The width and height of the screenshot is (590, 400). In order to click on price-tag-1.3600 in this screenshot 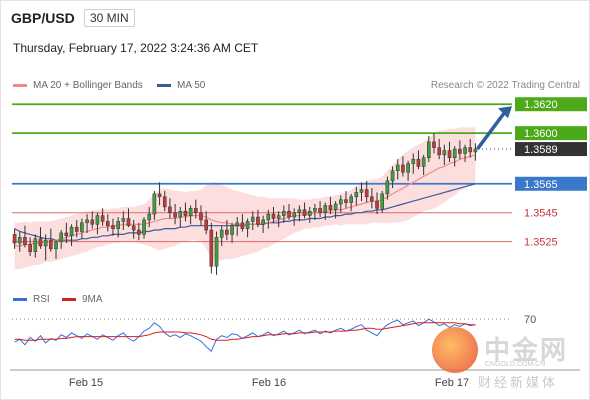, I will do `click(551, 133)`.